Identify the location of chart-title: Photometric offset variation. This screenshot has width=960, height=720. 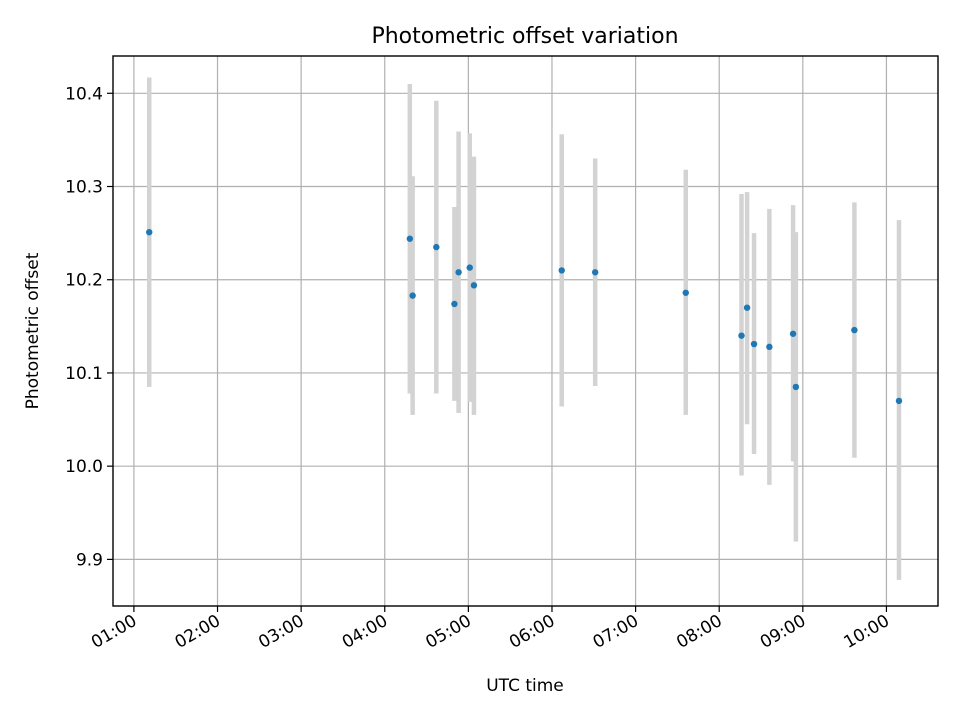
(524, 36).